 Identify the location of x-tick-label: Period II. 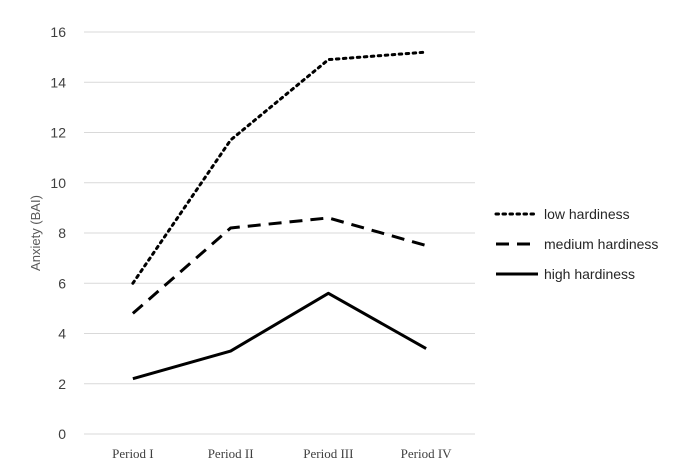
(231, 453).